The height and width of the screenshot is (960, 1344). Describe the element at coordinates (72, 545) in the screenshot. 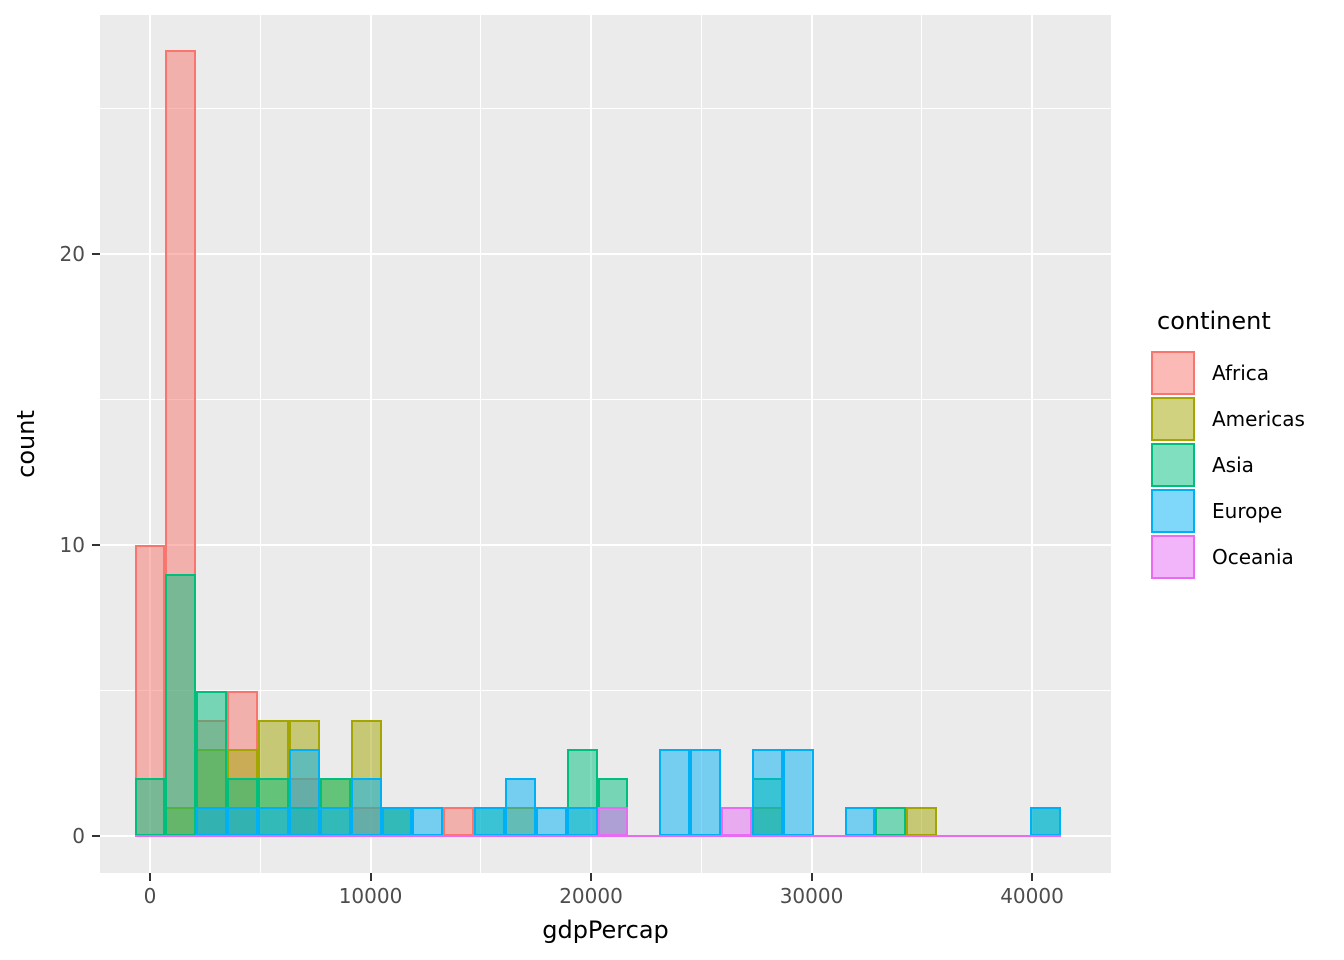

I see `y-tick-label: 10` at that location.